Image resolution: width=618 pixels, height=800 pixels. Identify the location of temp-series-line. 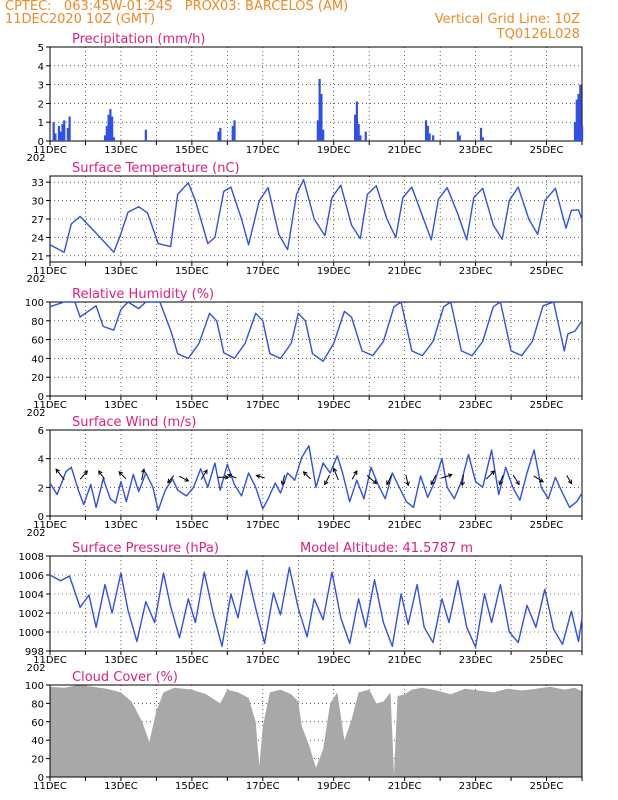
(316, 216).